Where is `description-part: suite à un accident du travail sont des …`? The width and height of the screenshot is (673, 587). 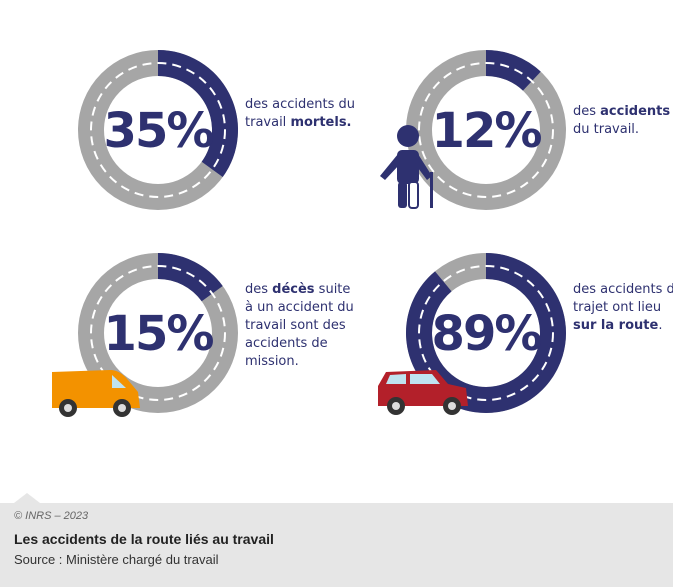
description-part: suite à un accident du travail sont des … is located at coordinates (299, 325).